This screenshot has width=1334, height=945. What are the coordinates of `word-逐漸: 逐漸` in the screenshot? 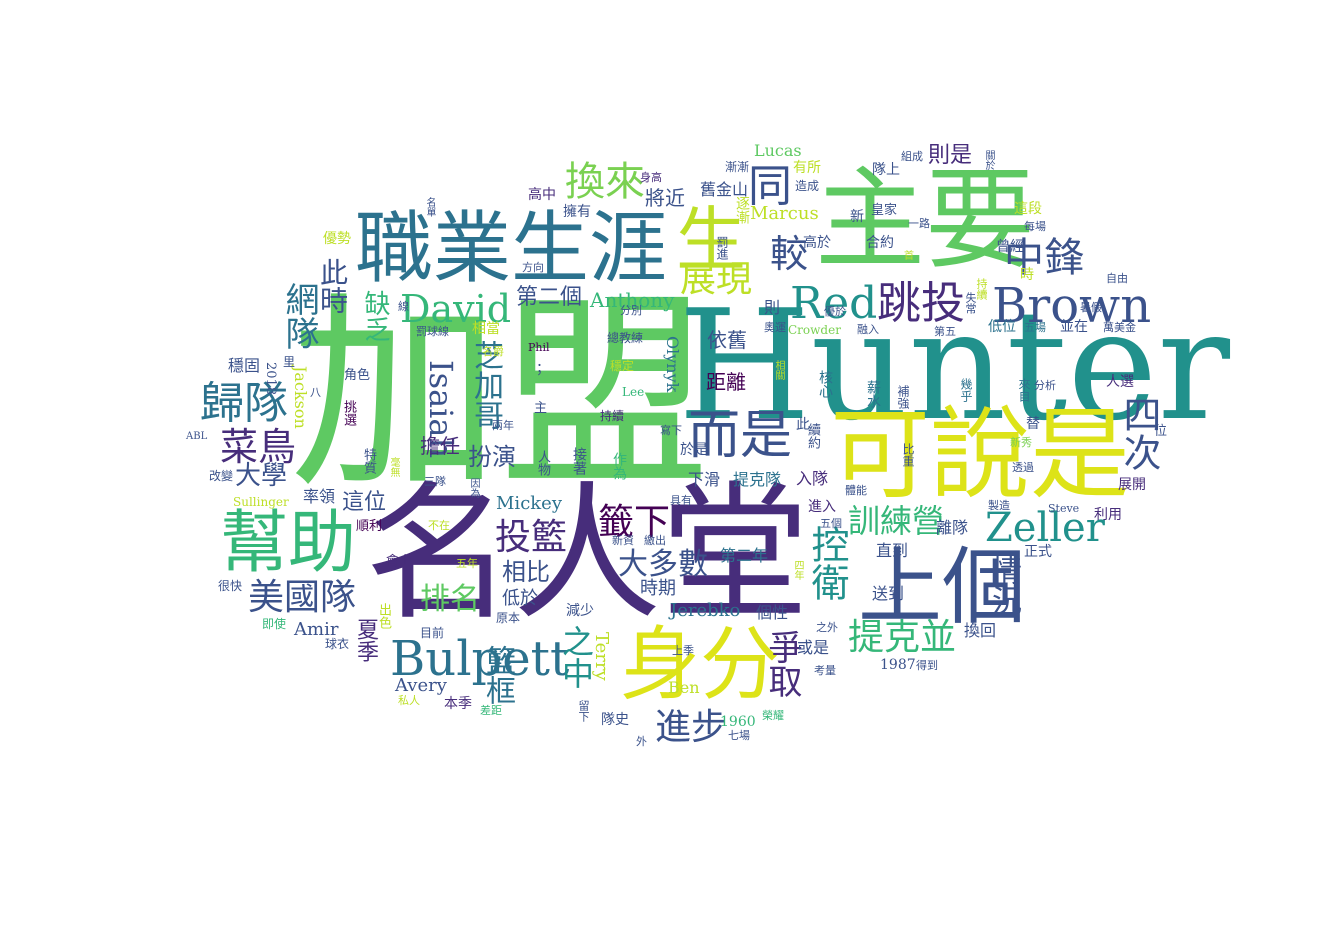 It's located at (742, 210).